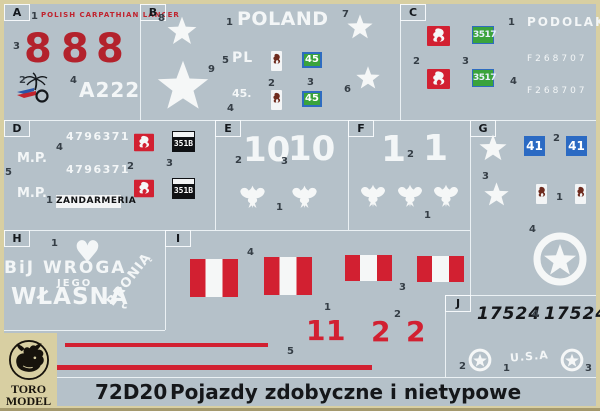 This screenshot has width=600, height=411. What do you see at coordinates (563, 22) in the screenshot?
I see `podolak-text: PODOLAK` at bounding box center [563, 22].